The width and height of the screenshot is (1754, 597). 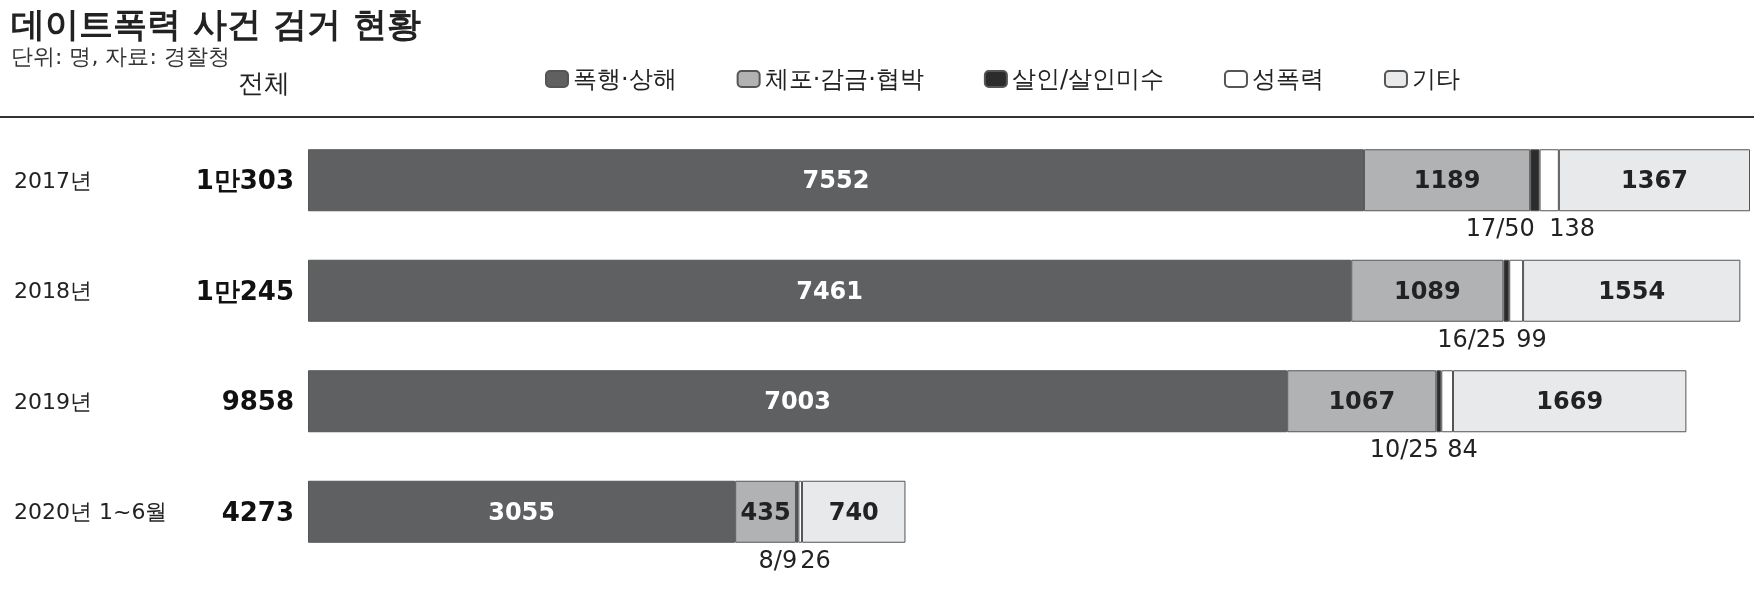 I want to click on data-label: 1089, so click(x=1427, y=290).